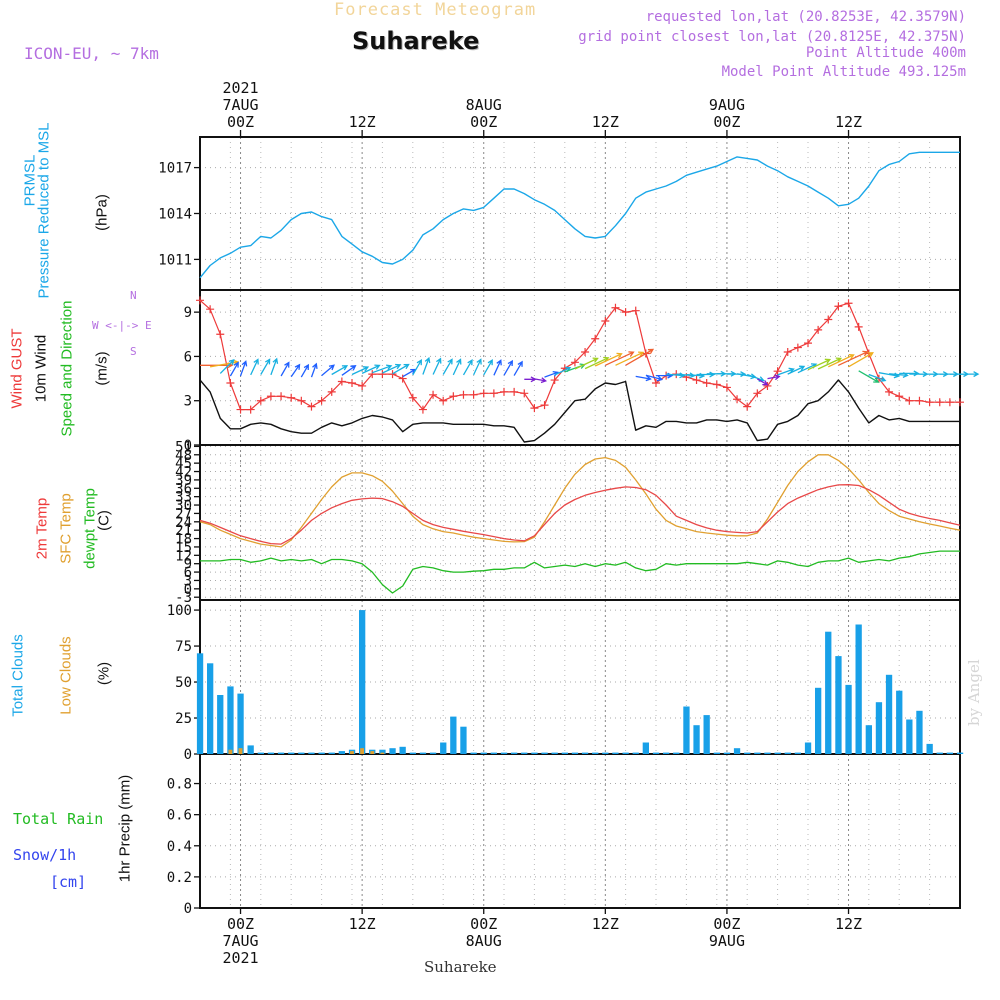 Image resolution: width=1000 pixels, height=1000 pixels. I want to click on y-tick-label: 0.6, so click(179, 816).